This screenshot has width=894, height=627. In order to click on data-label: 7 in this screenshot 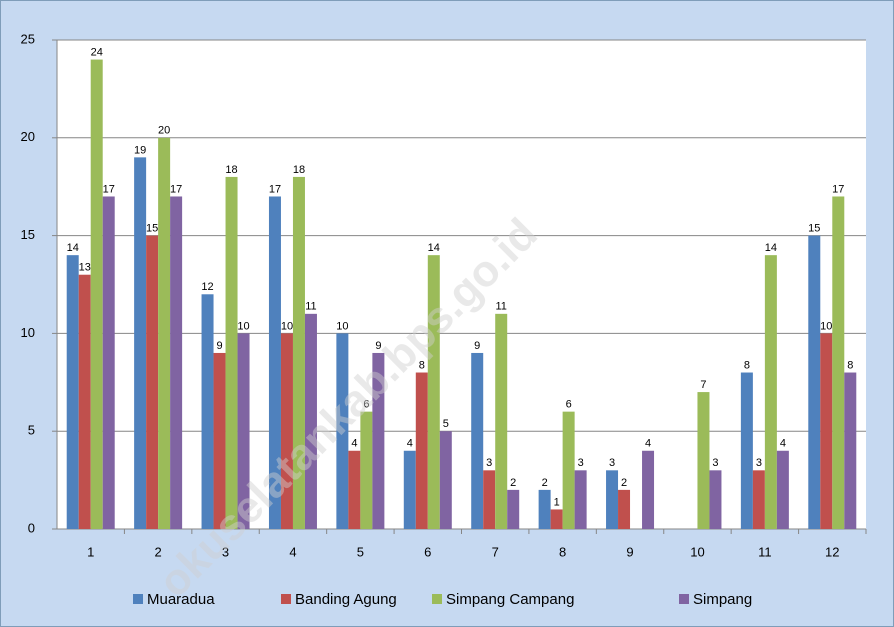, I will do `click(703, 385)`.